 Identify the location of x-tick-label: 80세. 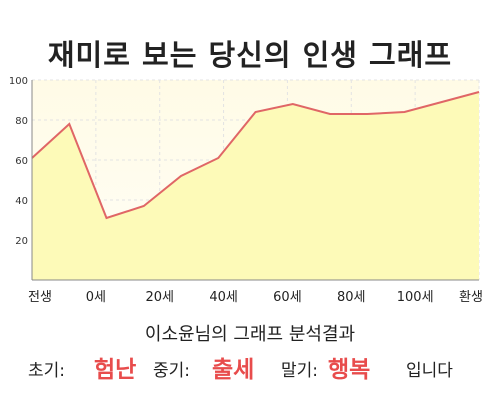
(351, 297).